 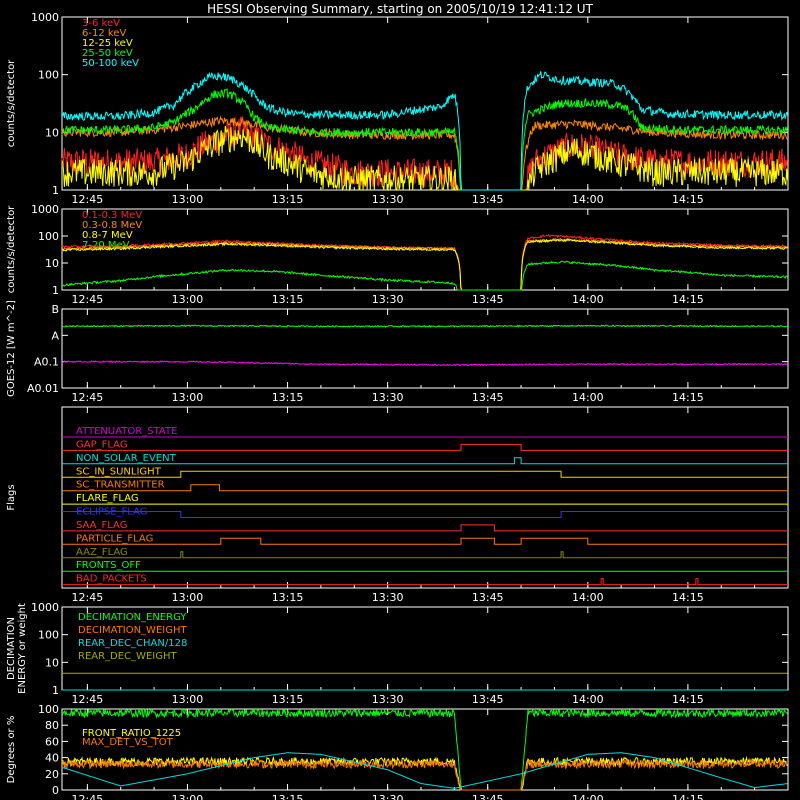 I want to click on flag-label: SC_TRANSMITTER, so click(x=120, y=485).